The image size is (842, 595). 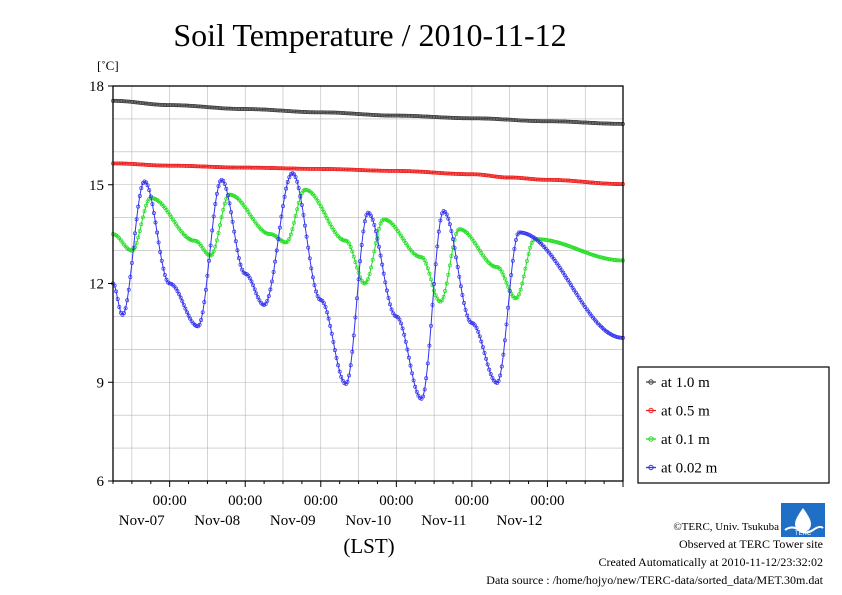 I want to click on y-axis-label: [˚C], so click(x=108, y=65).